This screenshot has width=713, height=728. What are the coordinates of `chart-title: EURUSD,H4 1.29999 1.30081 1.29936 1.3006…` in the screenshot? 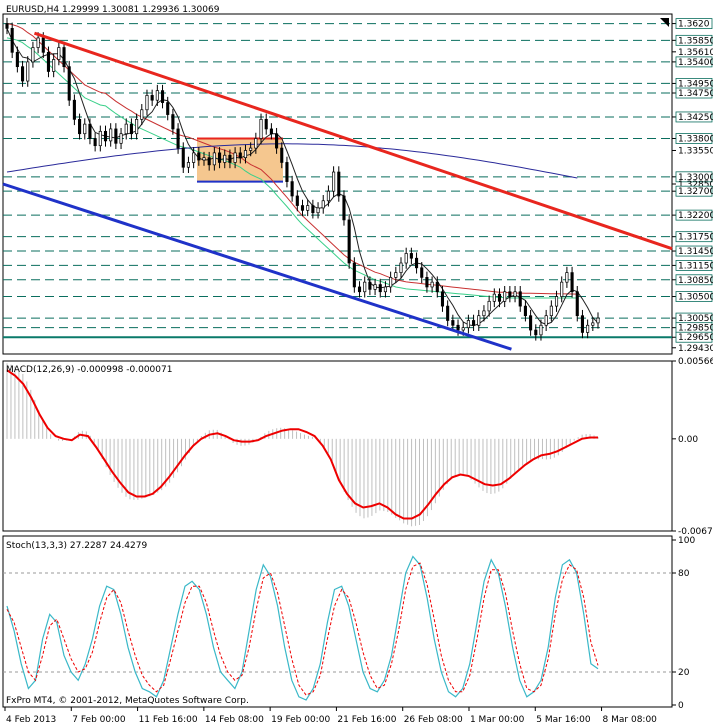 It's located at (113, 10).